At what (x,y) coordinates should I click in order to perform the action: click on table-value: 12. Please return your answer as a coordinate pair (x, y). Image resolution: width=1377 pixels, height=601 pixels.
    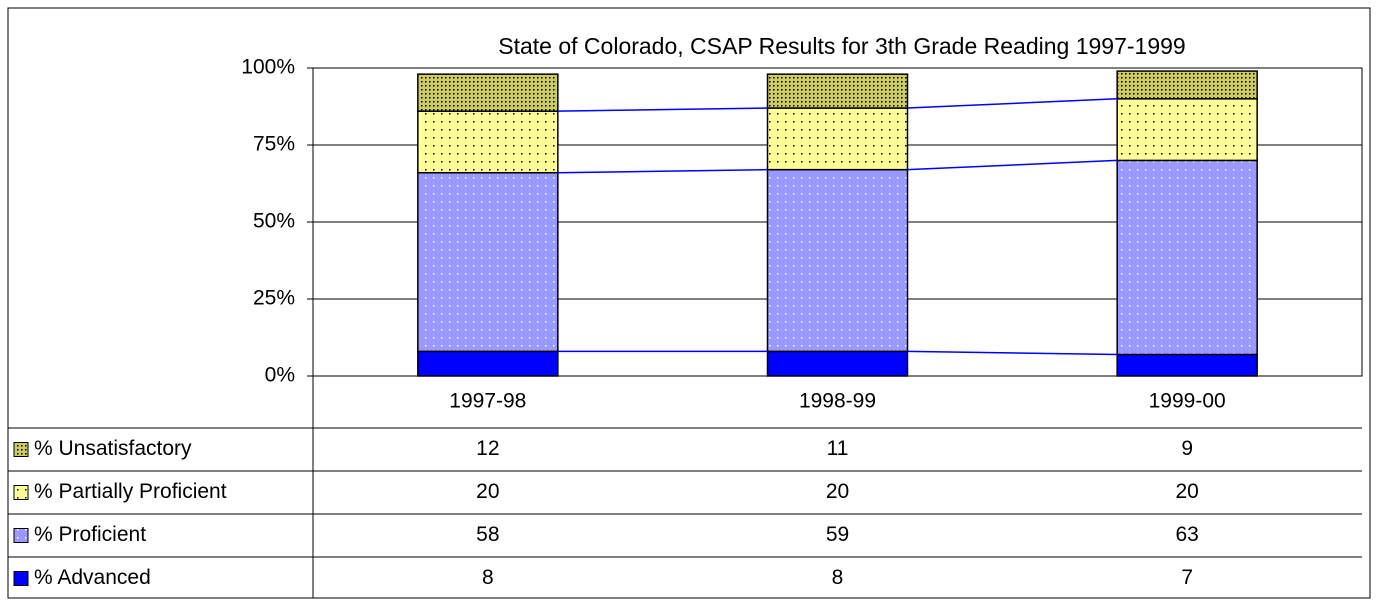
    Looking at the image, I should click on (487, 448).